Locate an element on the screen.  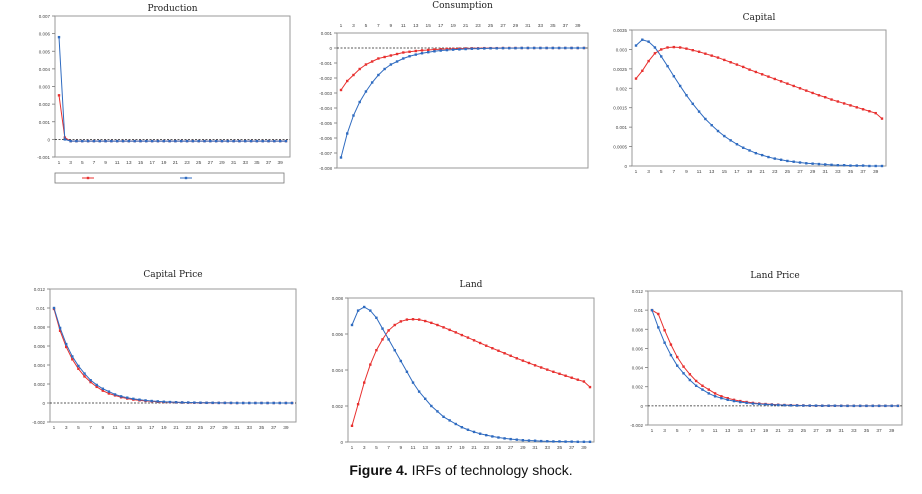
y-tick-label: 0.005 is located at coordinates (45, 51).